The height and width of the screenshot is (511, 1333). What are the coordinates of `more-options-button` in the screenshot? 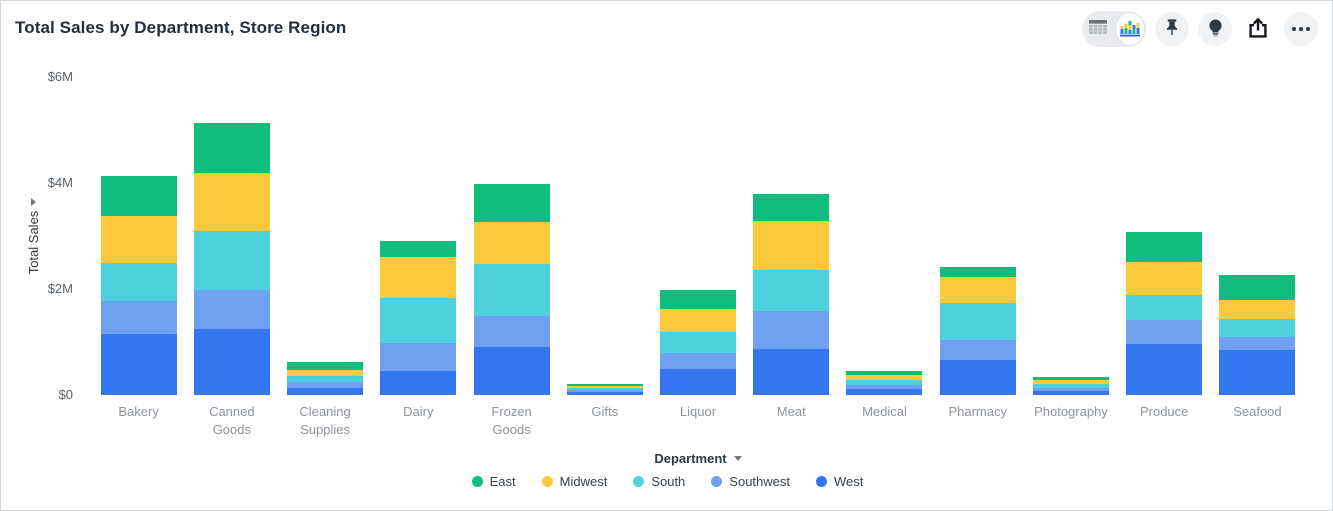 It's located at (1301, 29).